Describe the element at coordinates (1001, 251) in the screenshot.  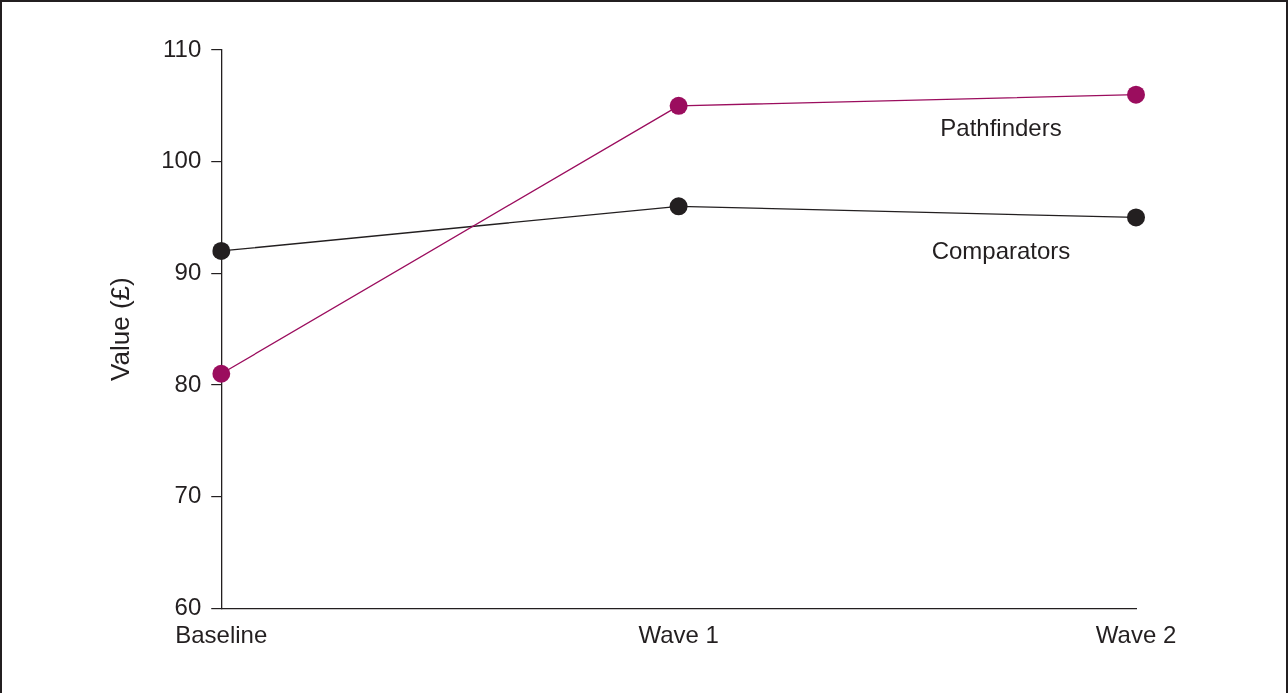
I see `series-label: Comparators` at that location.